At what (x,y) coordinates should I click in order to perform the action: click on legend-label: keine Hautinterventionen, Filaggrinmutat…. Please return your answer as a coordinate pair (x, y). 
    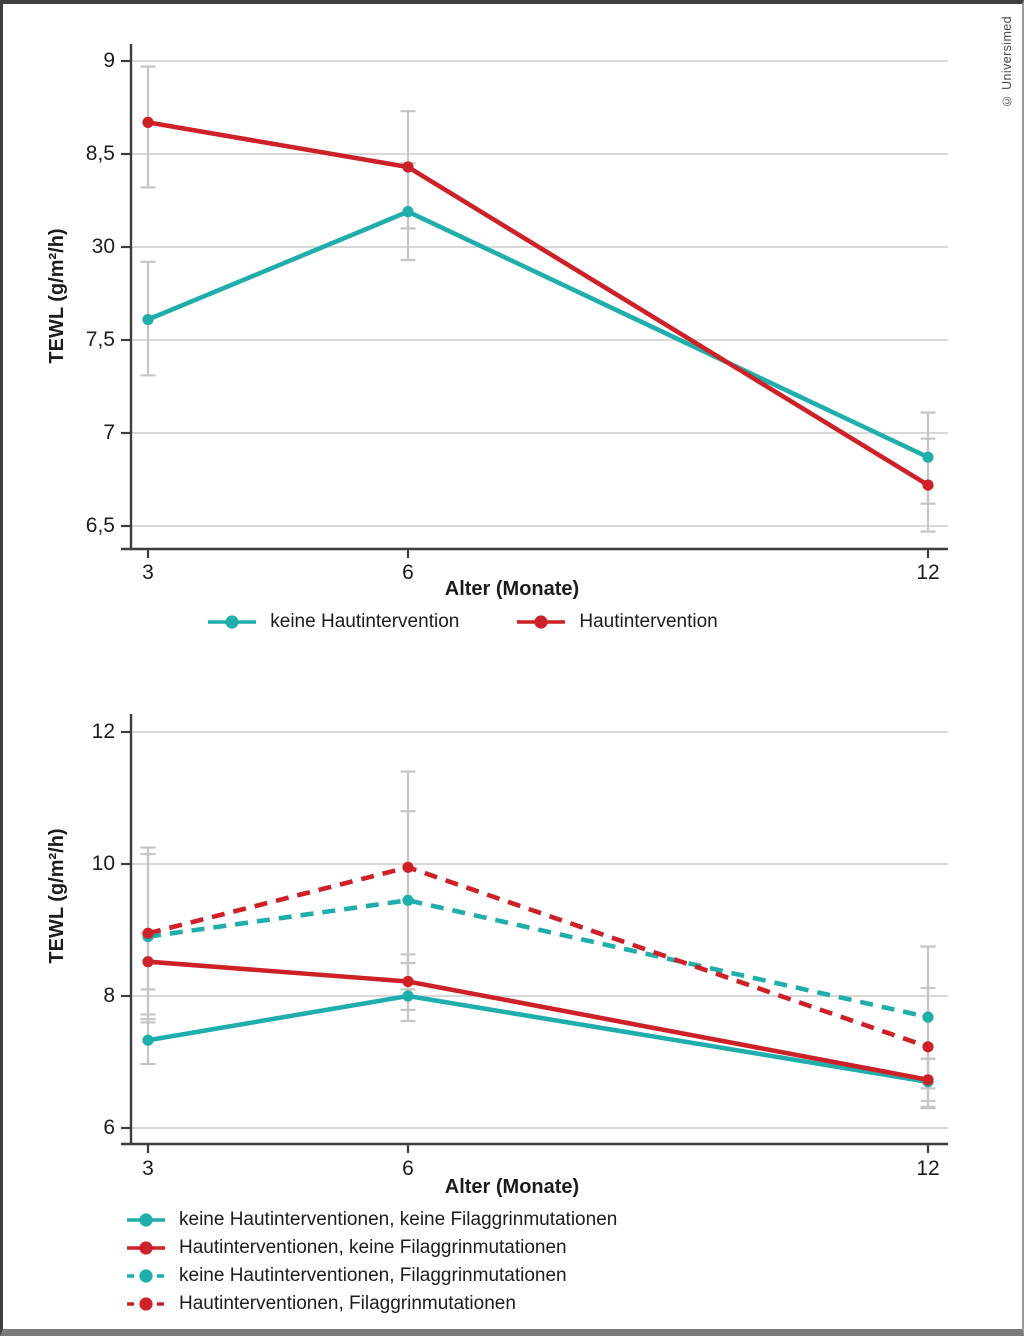
    Looking at the image, I should click on (373, 1275).